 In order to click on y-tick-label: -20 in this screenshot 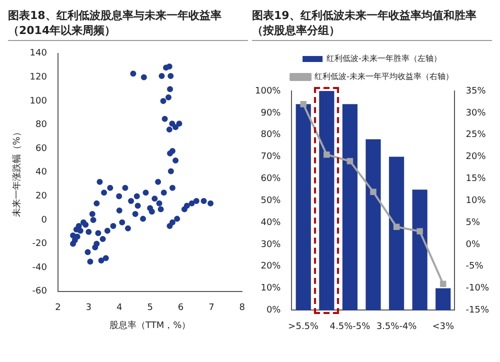, I will do `click(40, 244)`.